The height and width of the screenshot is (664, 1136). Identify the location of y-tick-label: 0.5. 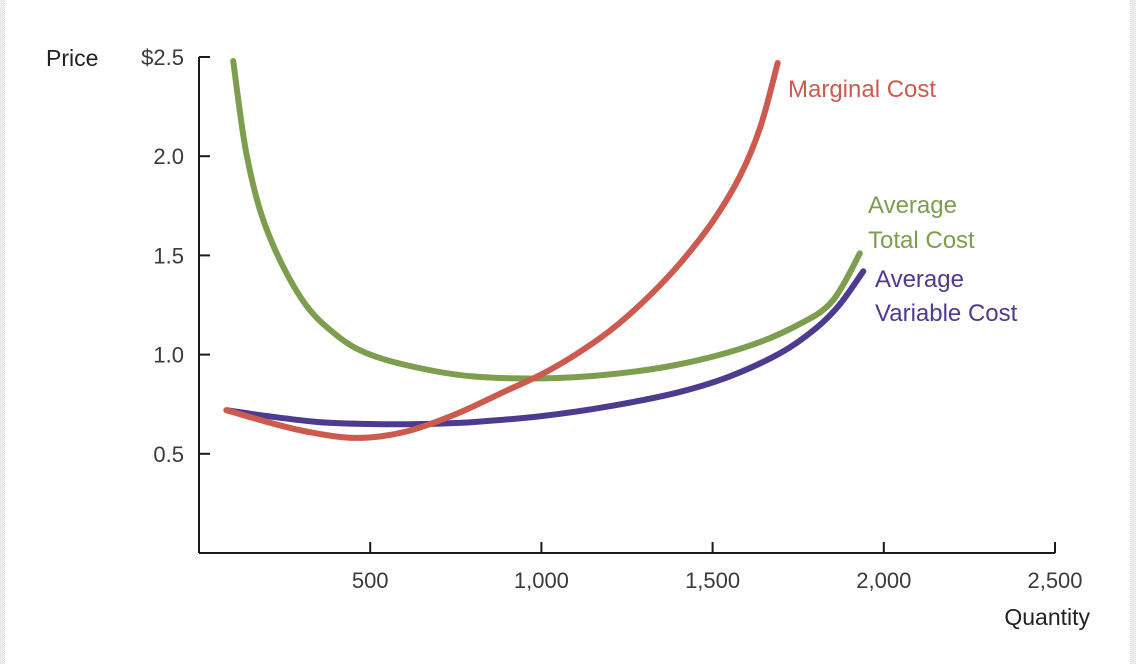
(168, 454).